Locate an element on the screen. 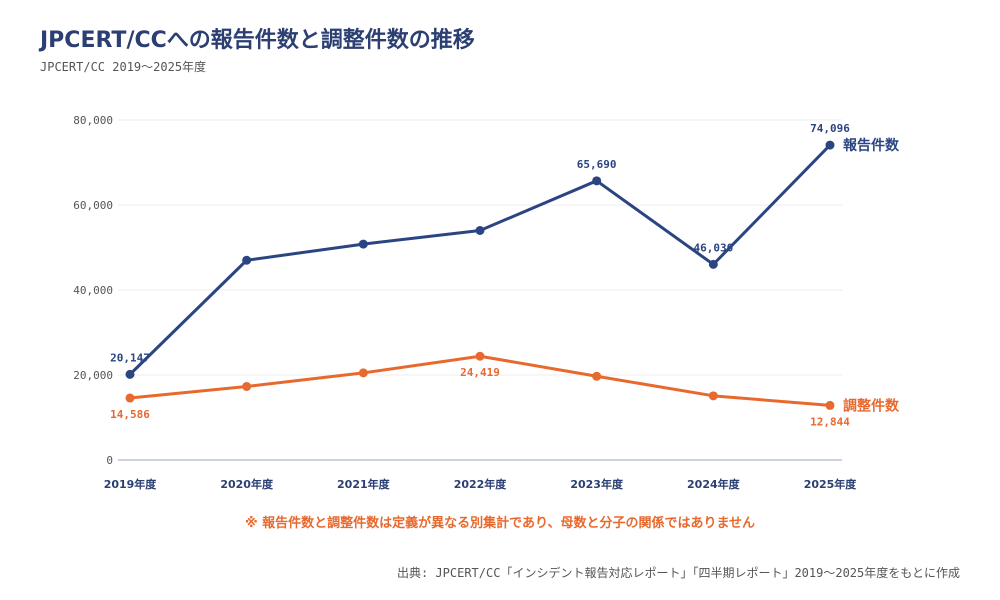 Image resolution: width=1000 pixels, height=600 pixels. y-axis-ticks: 0 20,000 40,000 60,000 80,000 is located at coordinates (93, 290).